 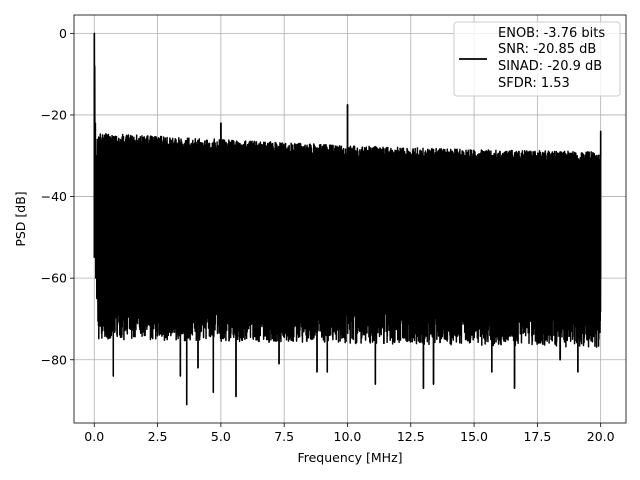 What do you see at coordinates (551, 33) in the screenshot?
I see `legend-line-enob: ENOB: -3.76 bits` at bounding box center [551, 33].